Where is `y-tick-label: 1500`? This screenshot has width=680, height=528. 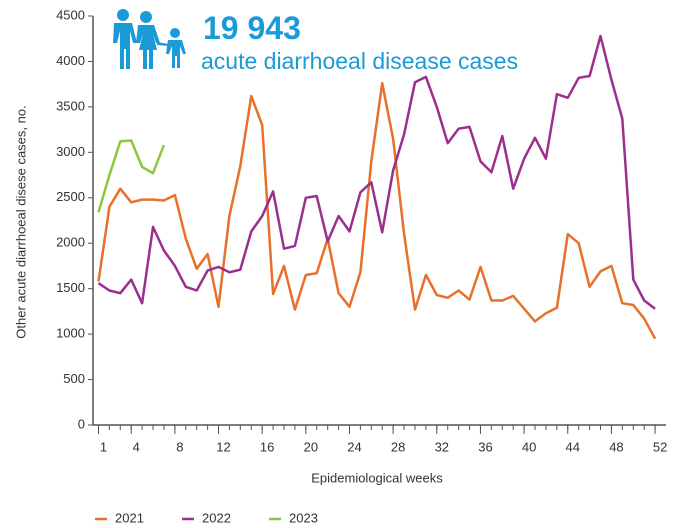
y-tick-label: 1500 is located at coordinates (70, 287).